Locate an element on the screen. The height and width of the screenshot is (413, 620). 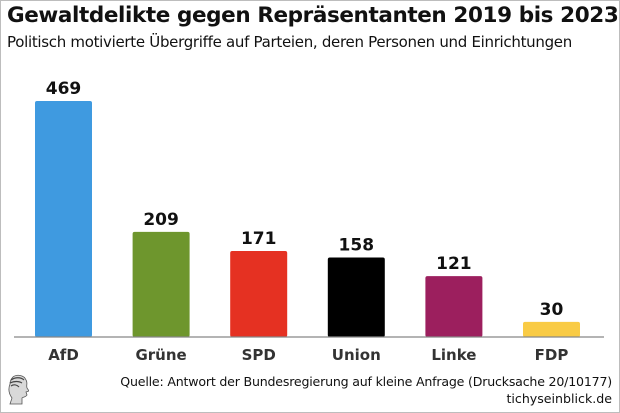
x-tick-label: SPD is located at coordinates (259, 355).